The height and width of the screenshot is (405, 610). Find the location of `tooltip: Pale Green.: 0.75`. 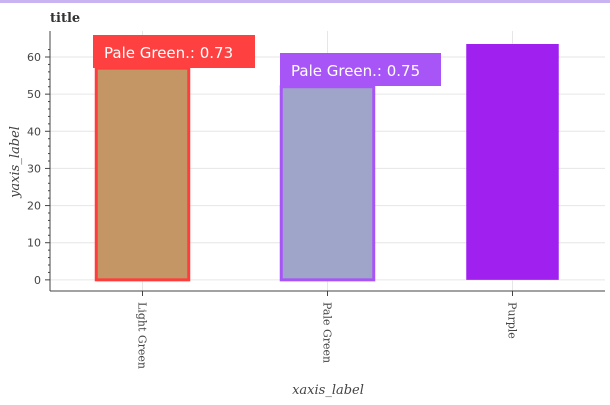

tooltip: Pale Green.: 0.75 is located at coordinates (360, 69).